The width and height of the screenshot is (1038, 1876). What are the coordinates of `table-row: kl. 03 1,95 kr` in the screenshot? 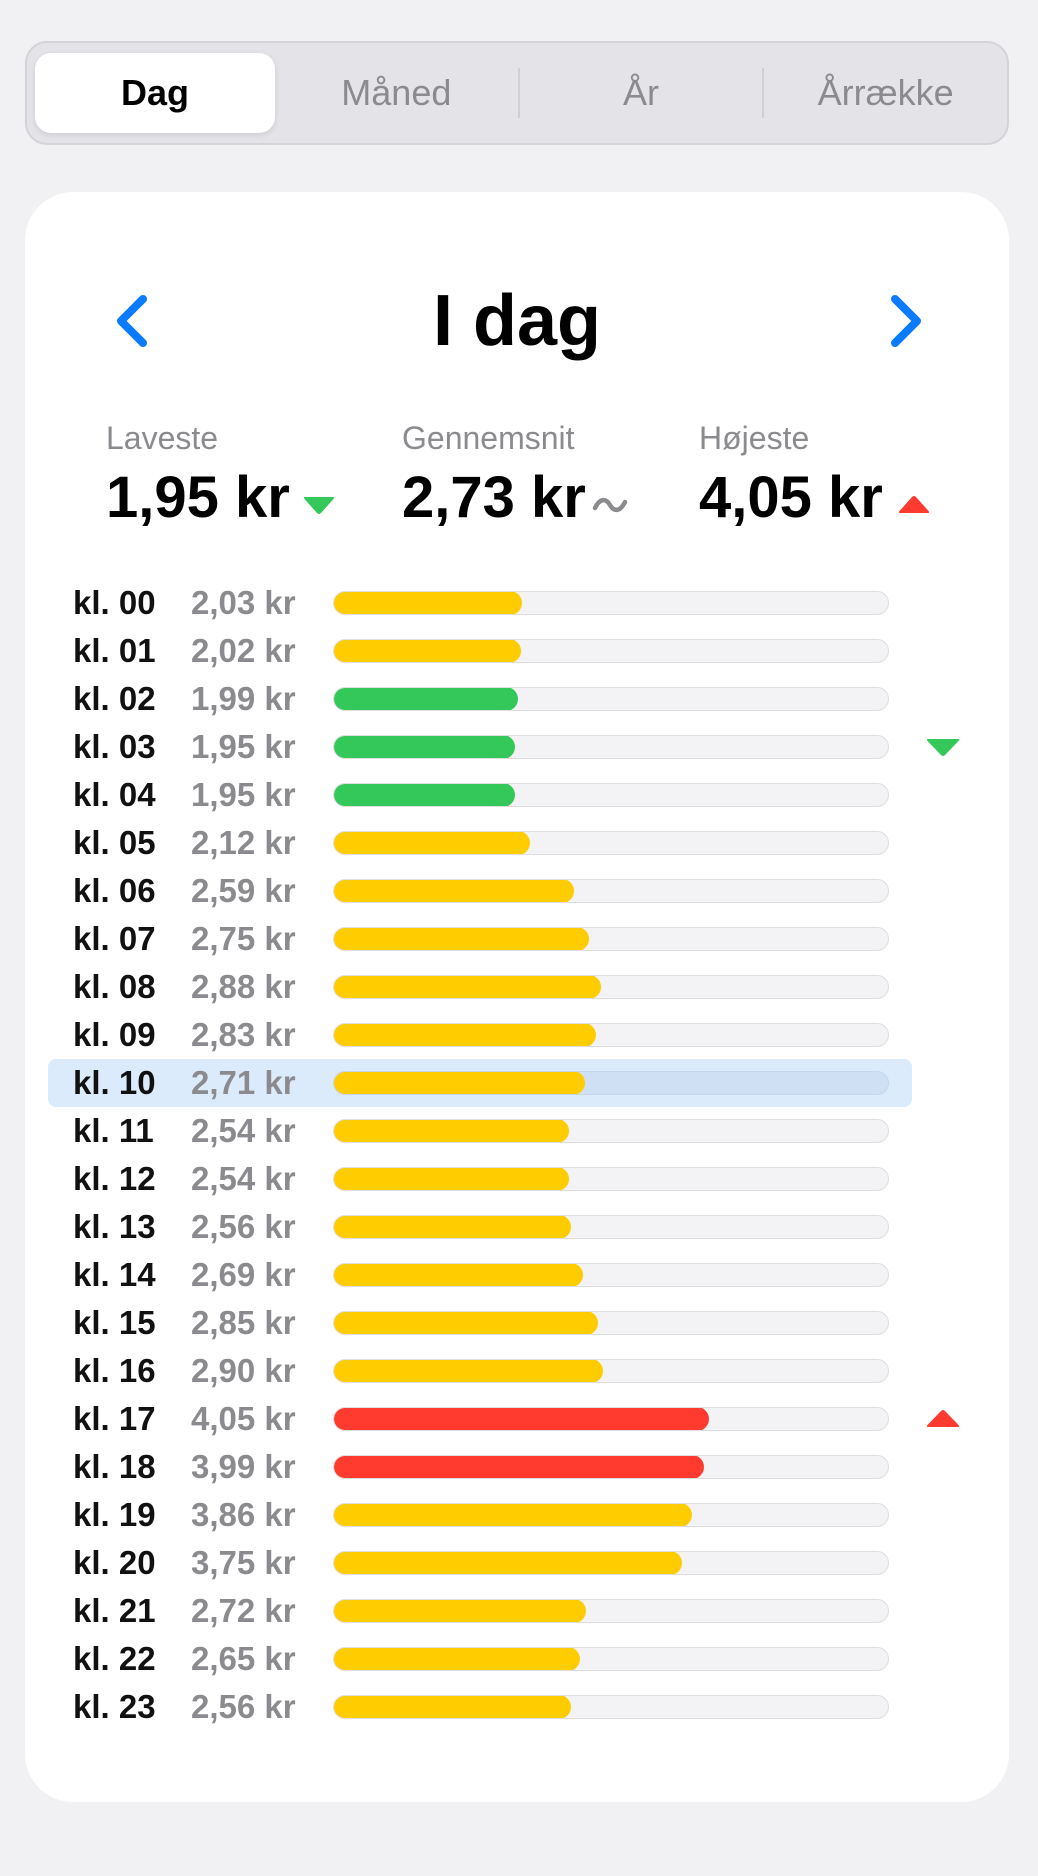 It's located at (517, 747).